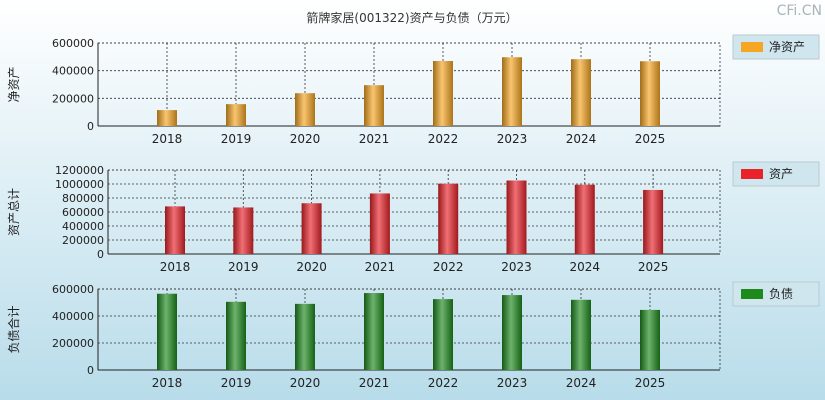 The image size is (825, 400). I want to click on legend-label: 资产, so click(781, 174).